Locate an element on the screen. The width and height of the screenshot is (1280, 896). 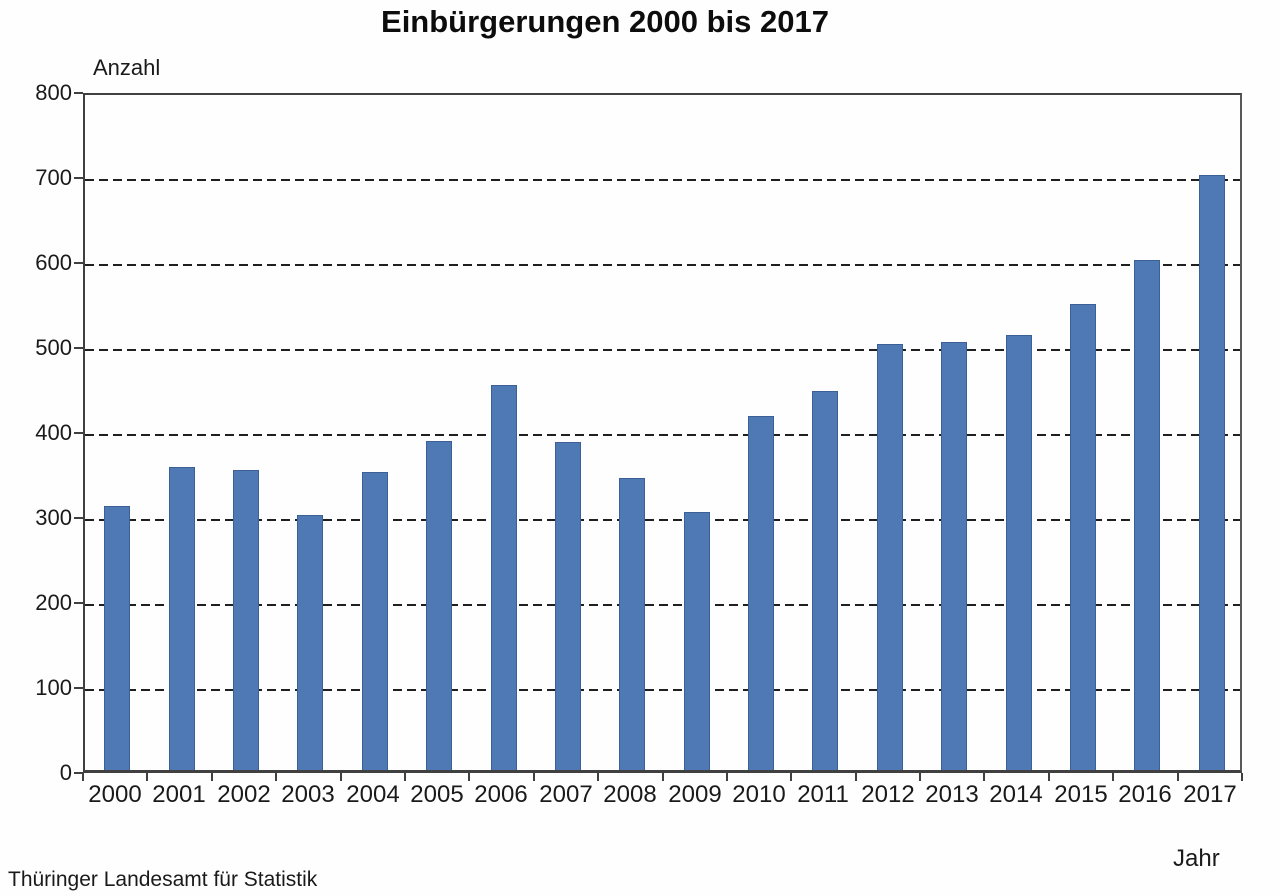
bar-2005 is located at coordinates (439, 605).